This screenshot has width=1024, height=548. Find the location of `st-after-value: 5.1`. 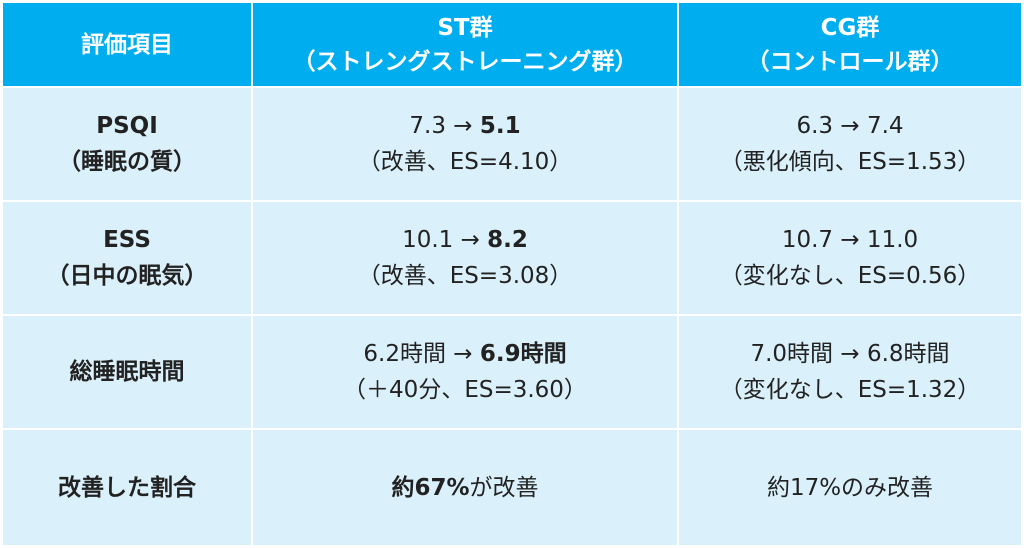

st-after-value: 5.1 is located at coordinates (500, 126).